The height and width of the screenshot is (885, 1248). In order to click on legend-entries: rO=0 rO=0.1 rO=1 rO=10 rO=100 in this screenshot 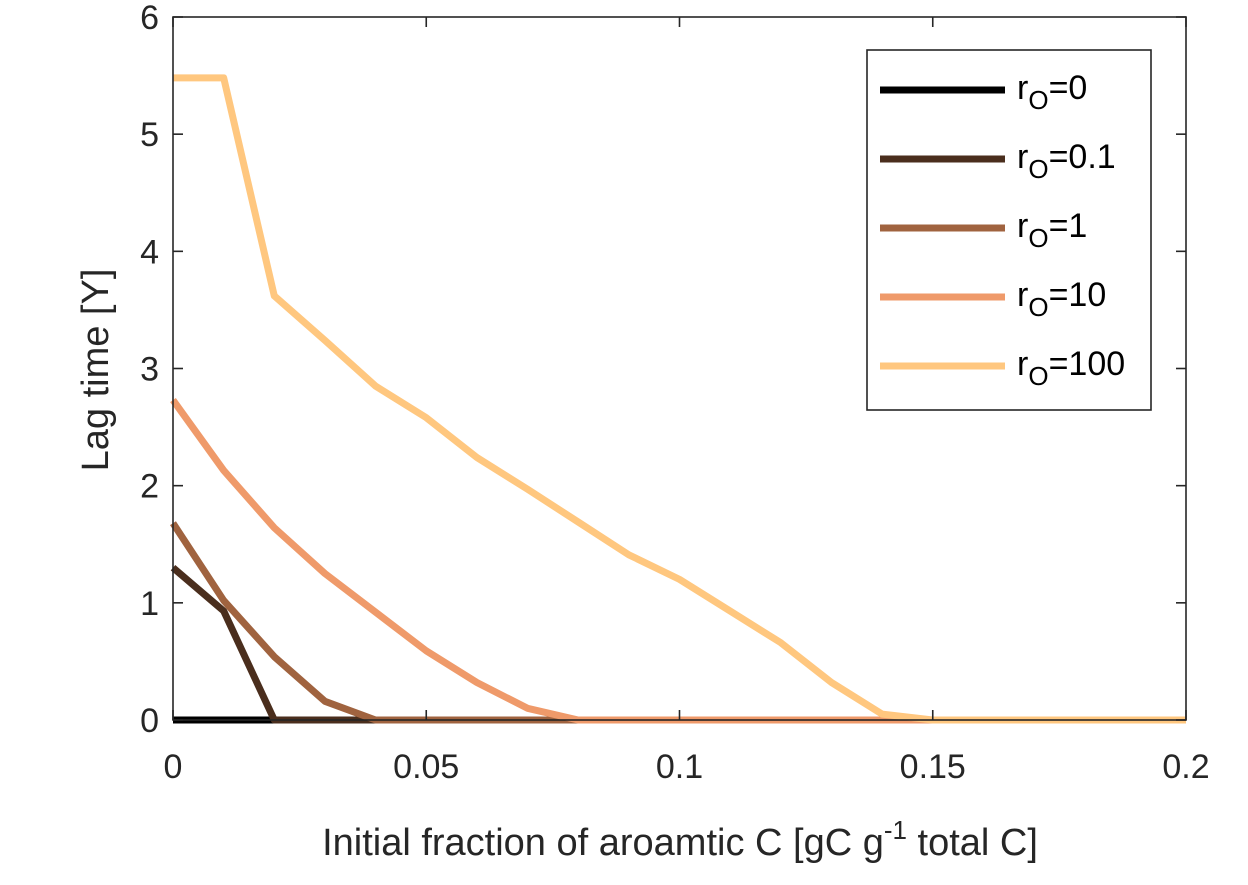, I will do `click(1002, 230)`.